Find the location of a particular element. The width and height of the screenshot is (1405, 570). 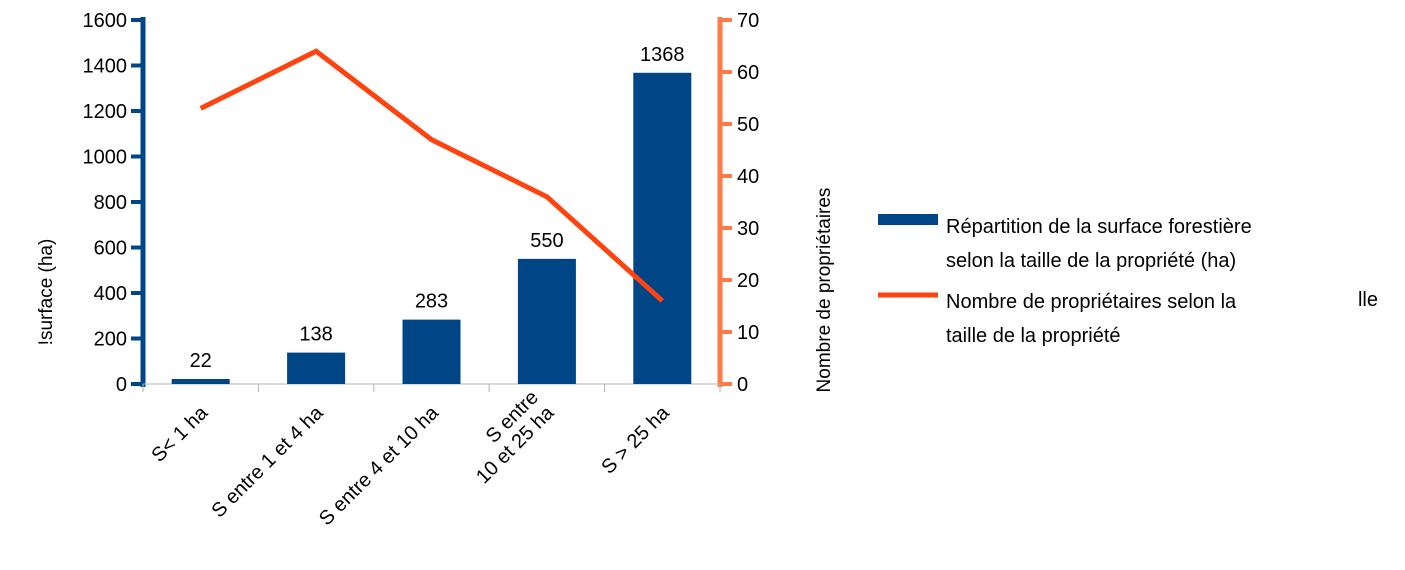

x-axis-category-label: S > 25 ha is located at coordinates (635, 439).